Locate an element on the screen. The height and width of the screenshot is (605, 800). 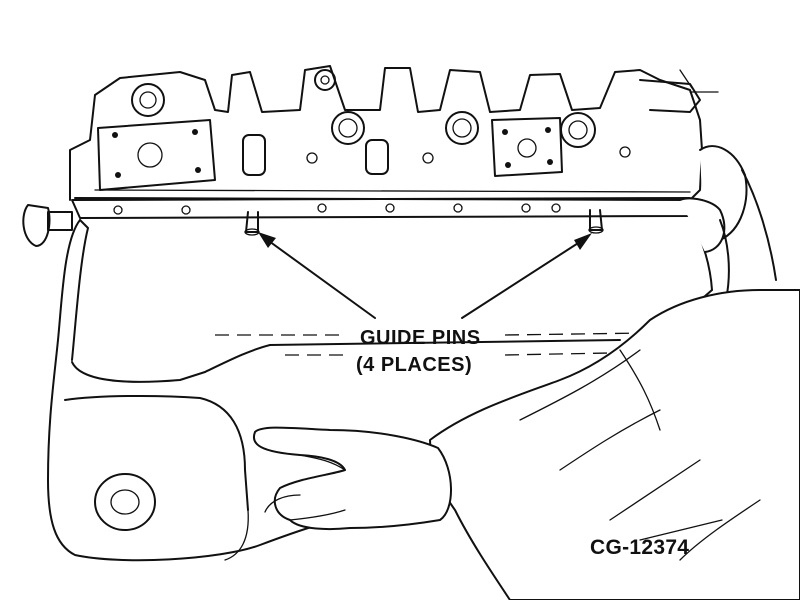
figure-id-label: CG-12374 is located at coordinates (640, 547).